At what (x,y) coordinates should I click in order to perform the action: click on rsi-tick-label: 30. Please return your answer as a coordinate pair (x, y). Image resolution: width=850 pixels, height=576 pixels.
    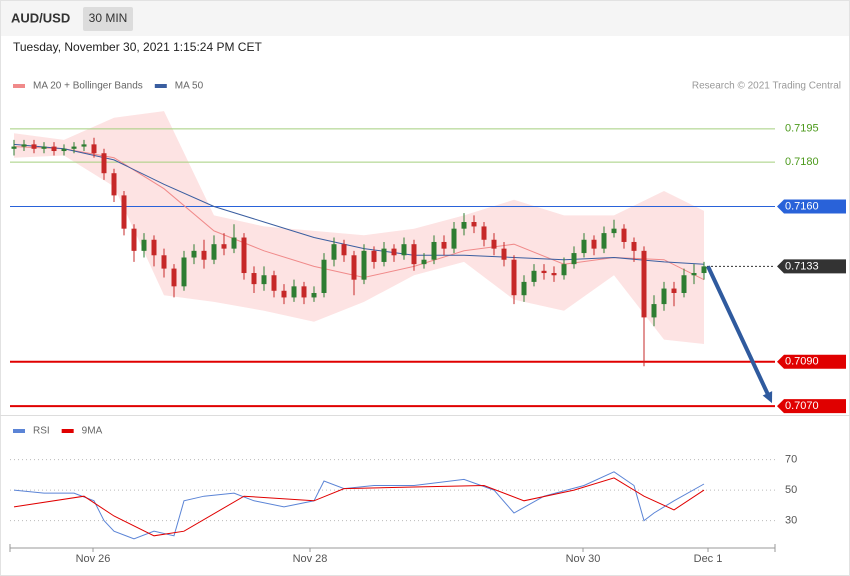
    Looking at the image, I should click on (791, 520).